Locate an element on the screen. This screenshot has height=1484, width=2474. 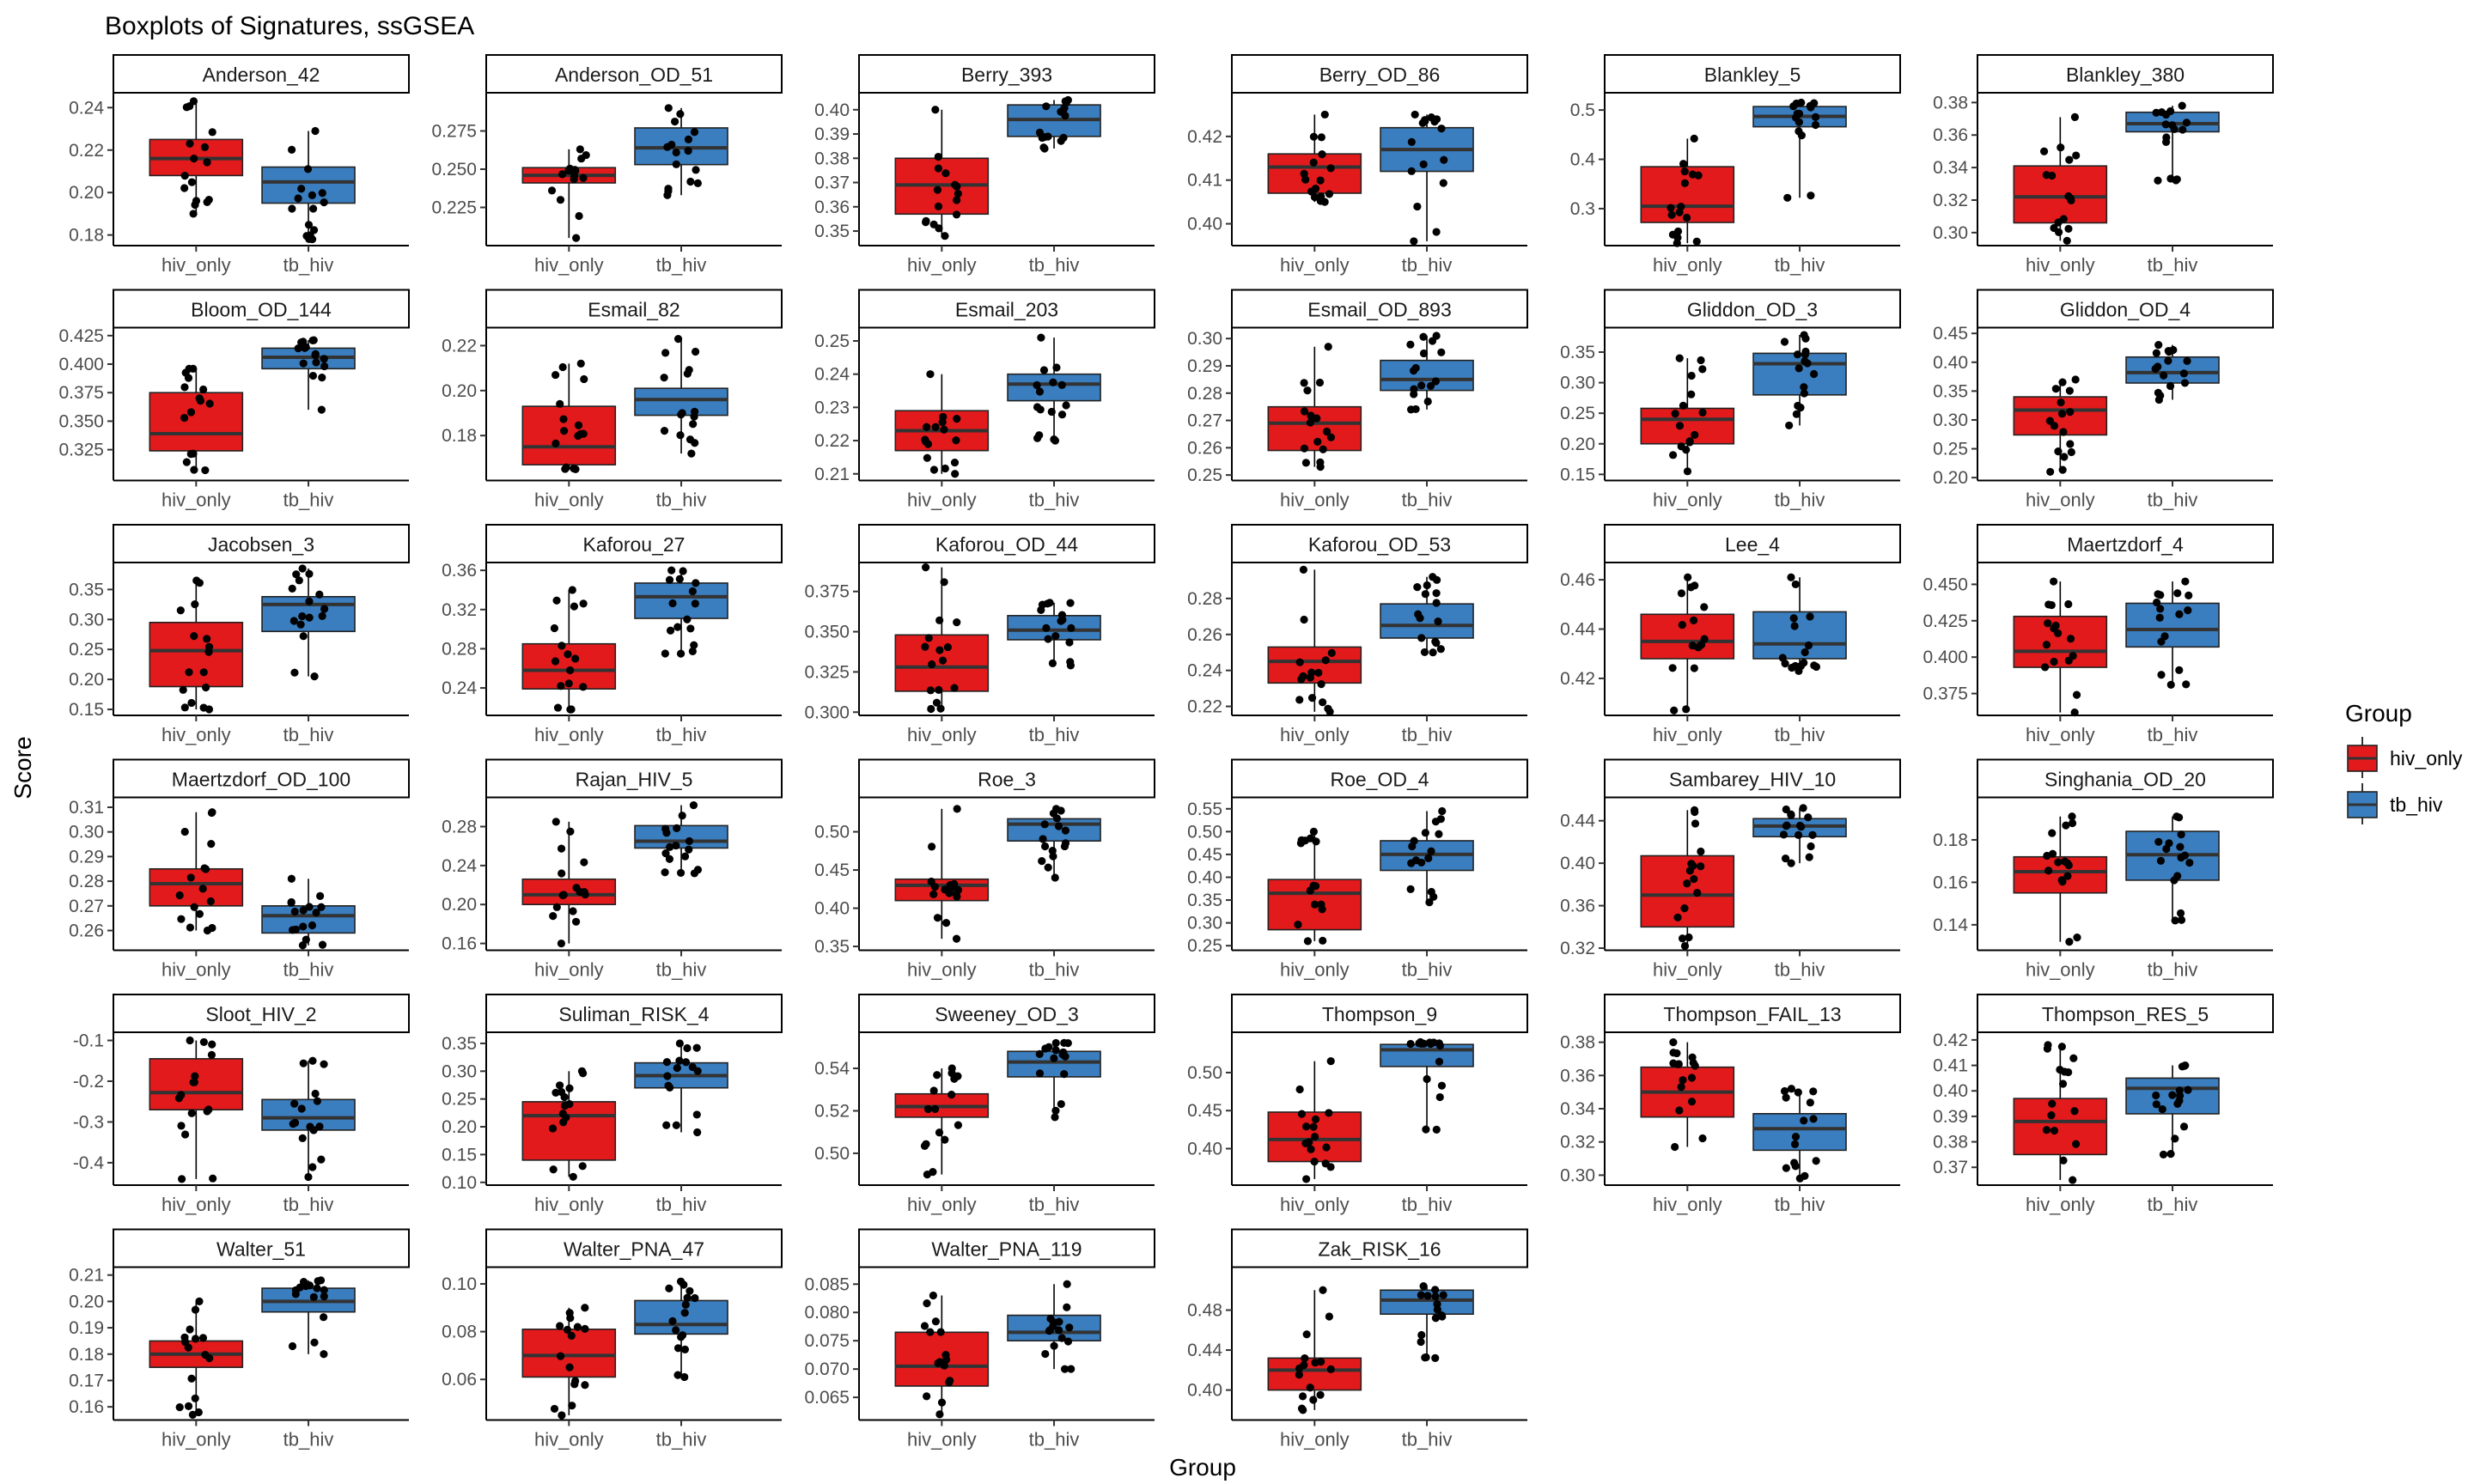
facet-strip-label: Thompson_9 is located at coordinates (1379, 1014).